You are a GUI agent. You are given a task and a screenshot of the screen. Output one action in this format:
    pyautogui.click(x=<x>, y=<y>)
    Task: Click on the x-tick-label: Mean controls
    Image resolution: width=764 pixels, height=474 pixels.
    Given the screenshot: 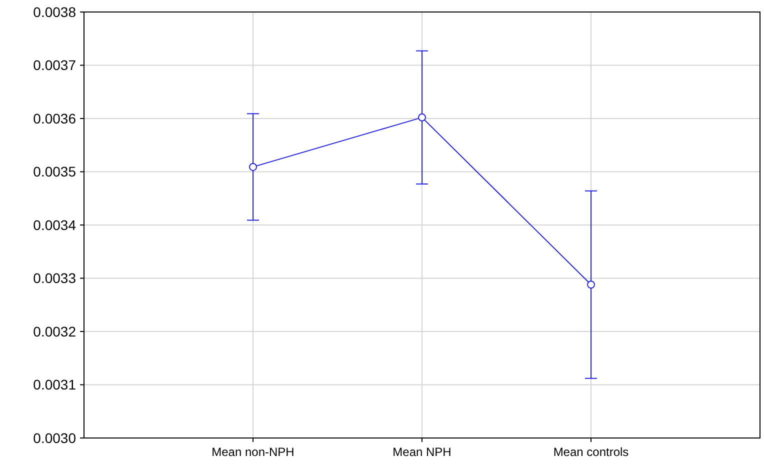 What is the action you would take?
    pyautogui.click(x=591, y=452)
    